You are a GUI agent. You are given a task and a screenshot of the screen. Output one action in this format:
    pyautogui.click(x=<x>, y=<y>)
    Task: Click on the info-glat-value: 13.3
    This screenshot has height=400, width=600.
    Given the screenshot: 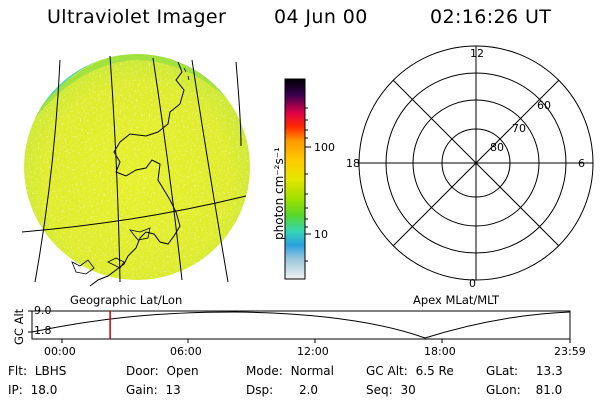 What is the action you would take?
    pyautogui.click(x=549, y=371)
    